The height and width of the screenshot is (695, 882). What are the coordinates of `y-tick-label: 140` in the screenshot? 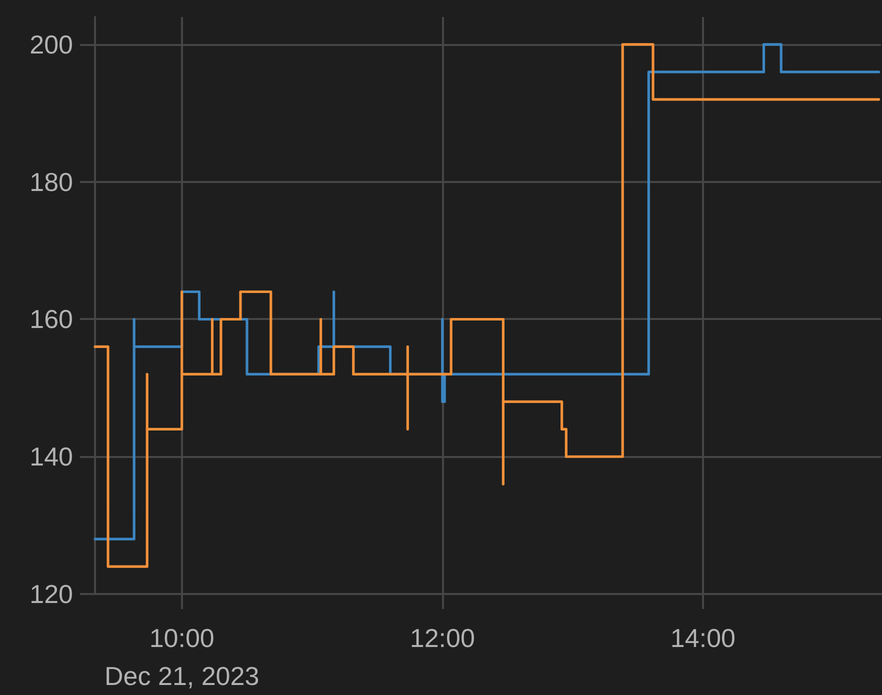 It's located at (51, 457).